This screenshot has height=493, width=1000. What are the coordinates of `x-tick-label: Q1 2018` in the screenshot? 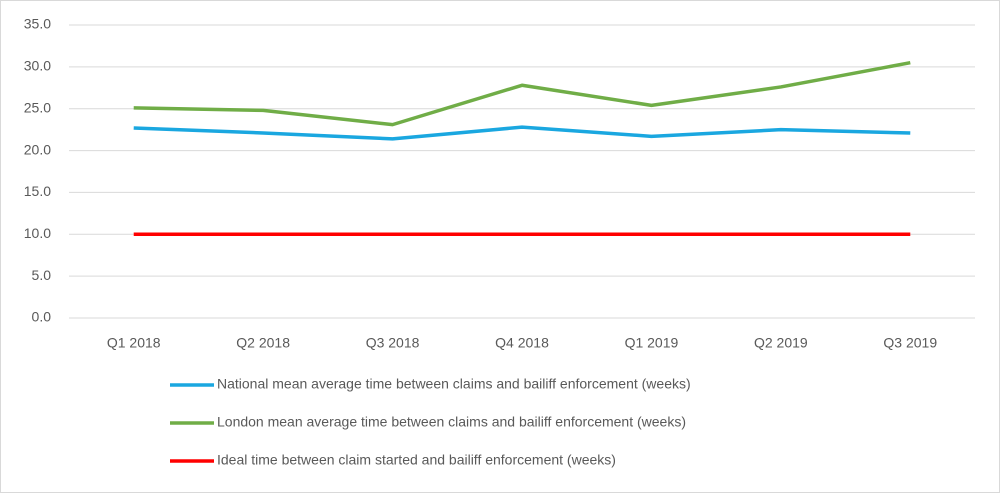 It's located at (134, 343).